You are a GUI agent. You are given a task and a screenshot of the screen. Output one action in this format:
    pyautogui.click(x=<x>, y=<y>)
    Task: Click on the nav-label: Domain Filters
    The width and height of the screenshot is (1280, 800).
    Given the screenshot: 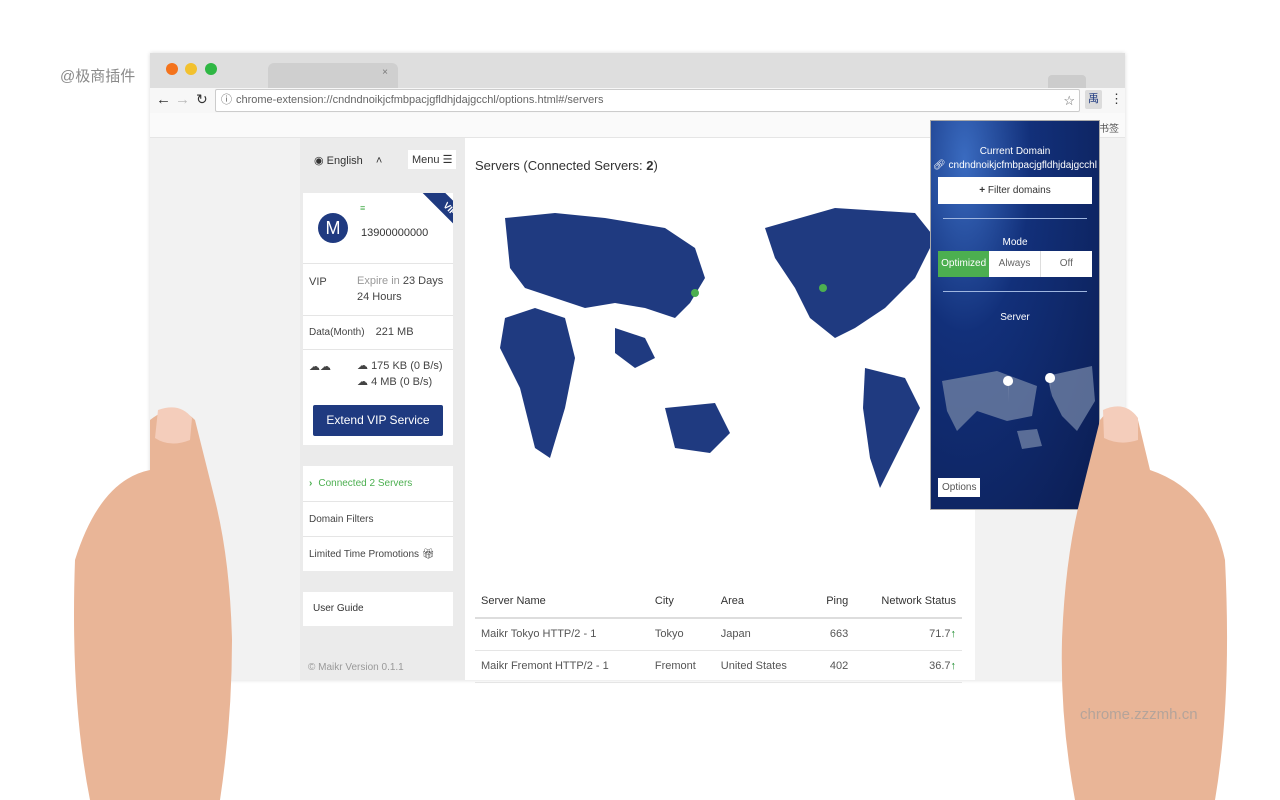 What is the action you would take?
    pyautogui.click(x=341, y=519)
    